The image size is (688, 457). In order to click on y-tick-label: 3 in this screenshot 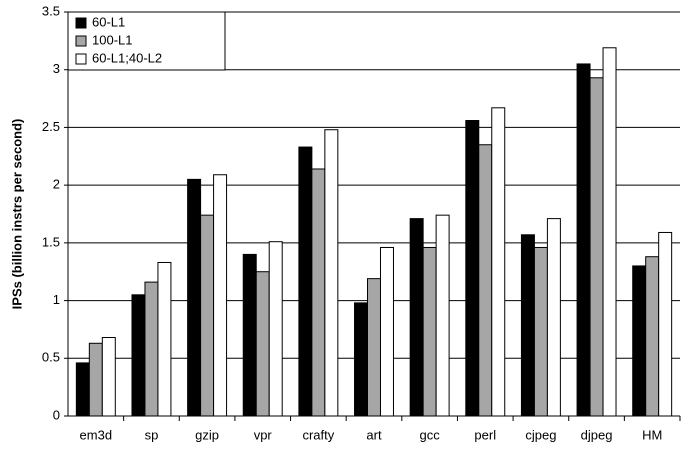, I will do `click(56, 68)`.